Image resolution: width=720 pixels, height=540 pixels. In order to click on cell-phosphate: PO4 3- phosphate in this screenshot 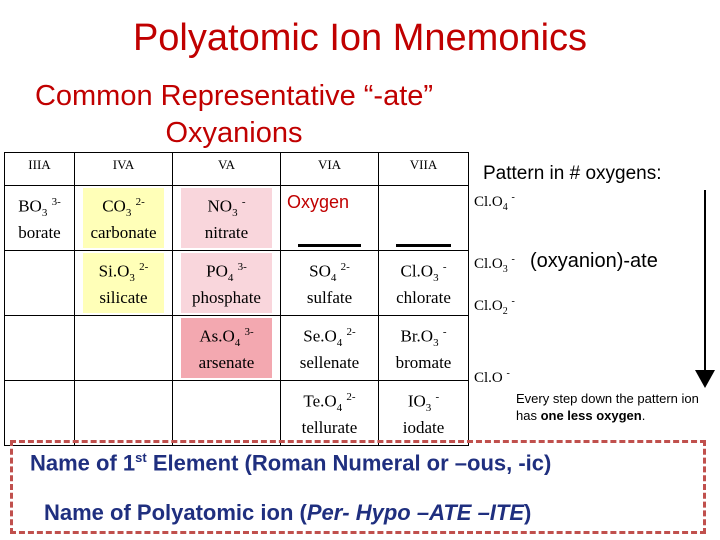, I will do `click(226, 283)`.